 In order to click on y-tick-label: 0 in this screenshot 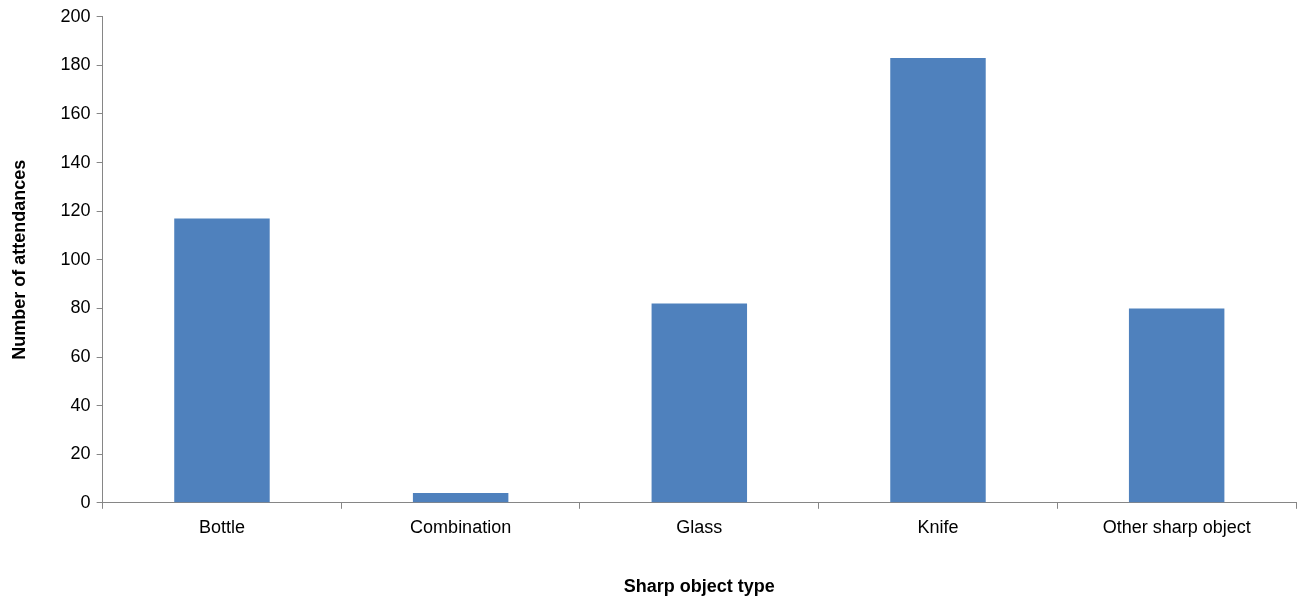, I will do `click(85, 501)`.